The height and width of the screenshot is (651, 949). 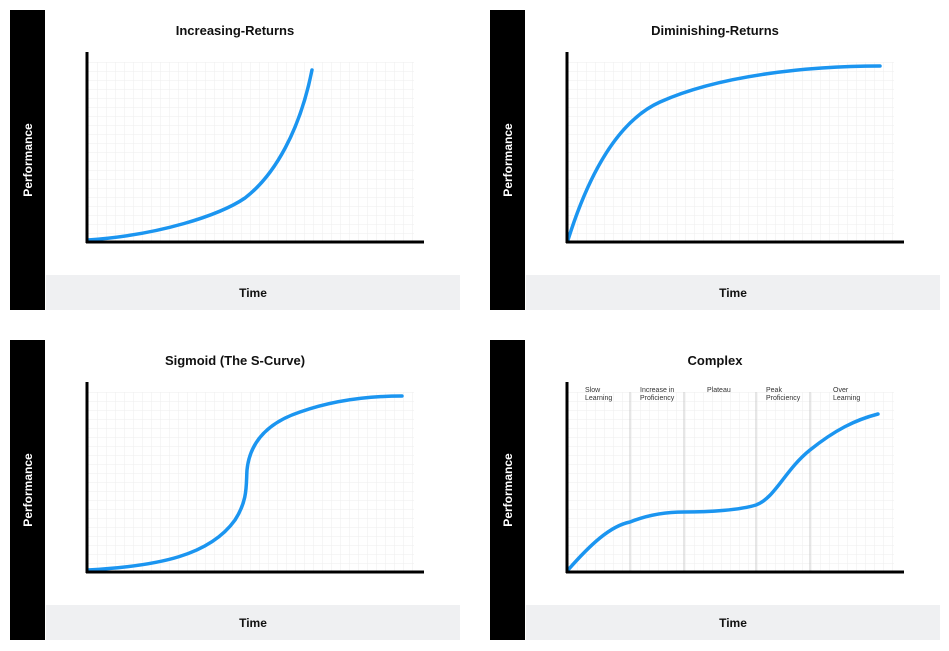 I want to click on phase-label-slow-learning: Slow Learning, so click(x=598, y=394).